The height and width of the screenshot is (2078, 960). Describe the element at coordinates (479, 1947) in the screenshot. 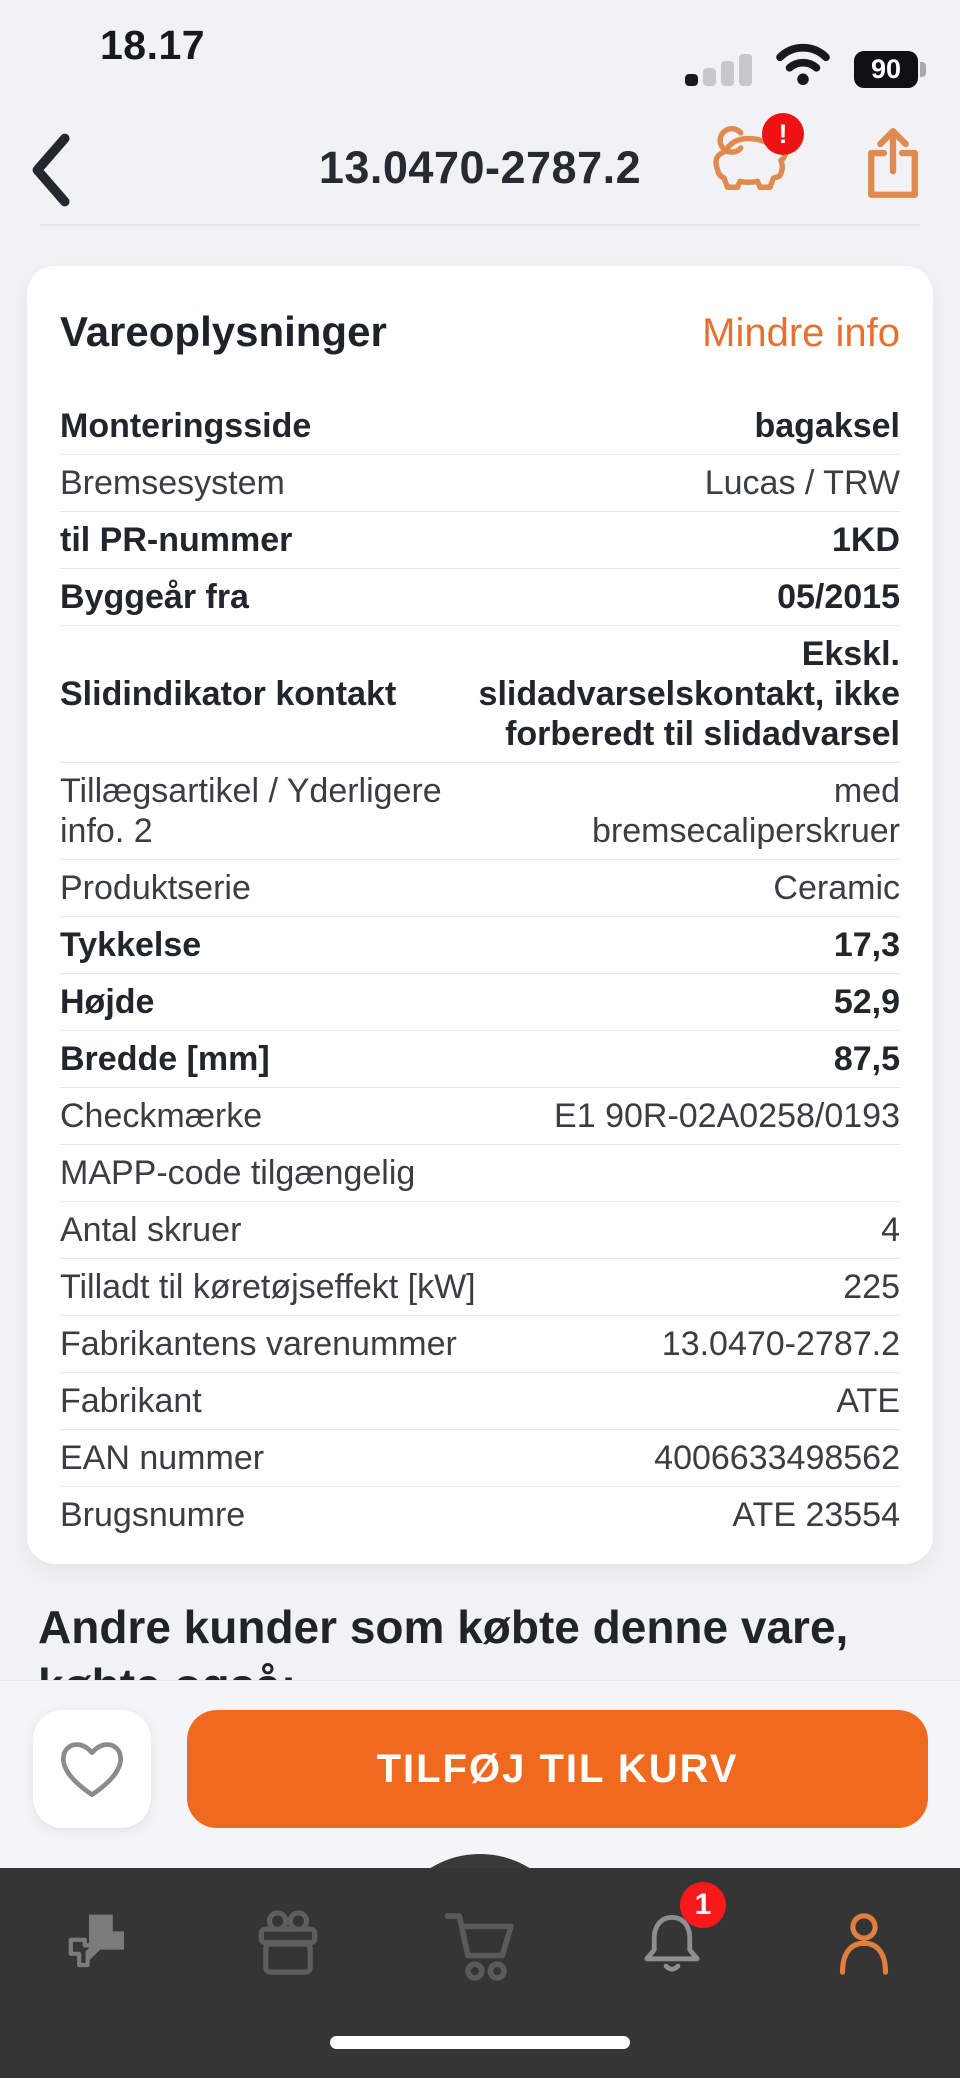

I see `cart-icon` at that location.